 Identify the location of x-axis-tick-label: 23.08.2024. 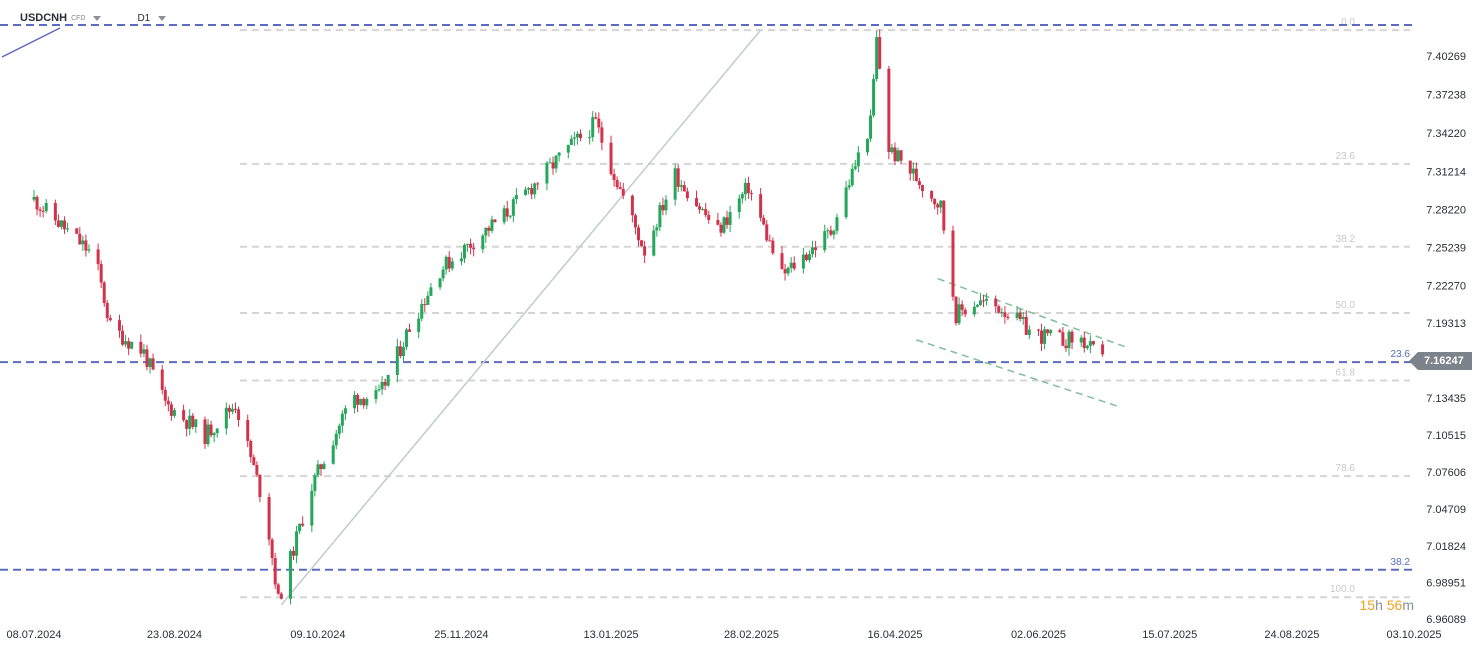
(174, 635).